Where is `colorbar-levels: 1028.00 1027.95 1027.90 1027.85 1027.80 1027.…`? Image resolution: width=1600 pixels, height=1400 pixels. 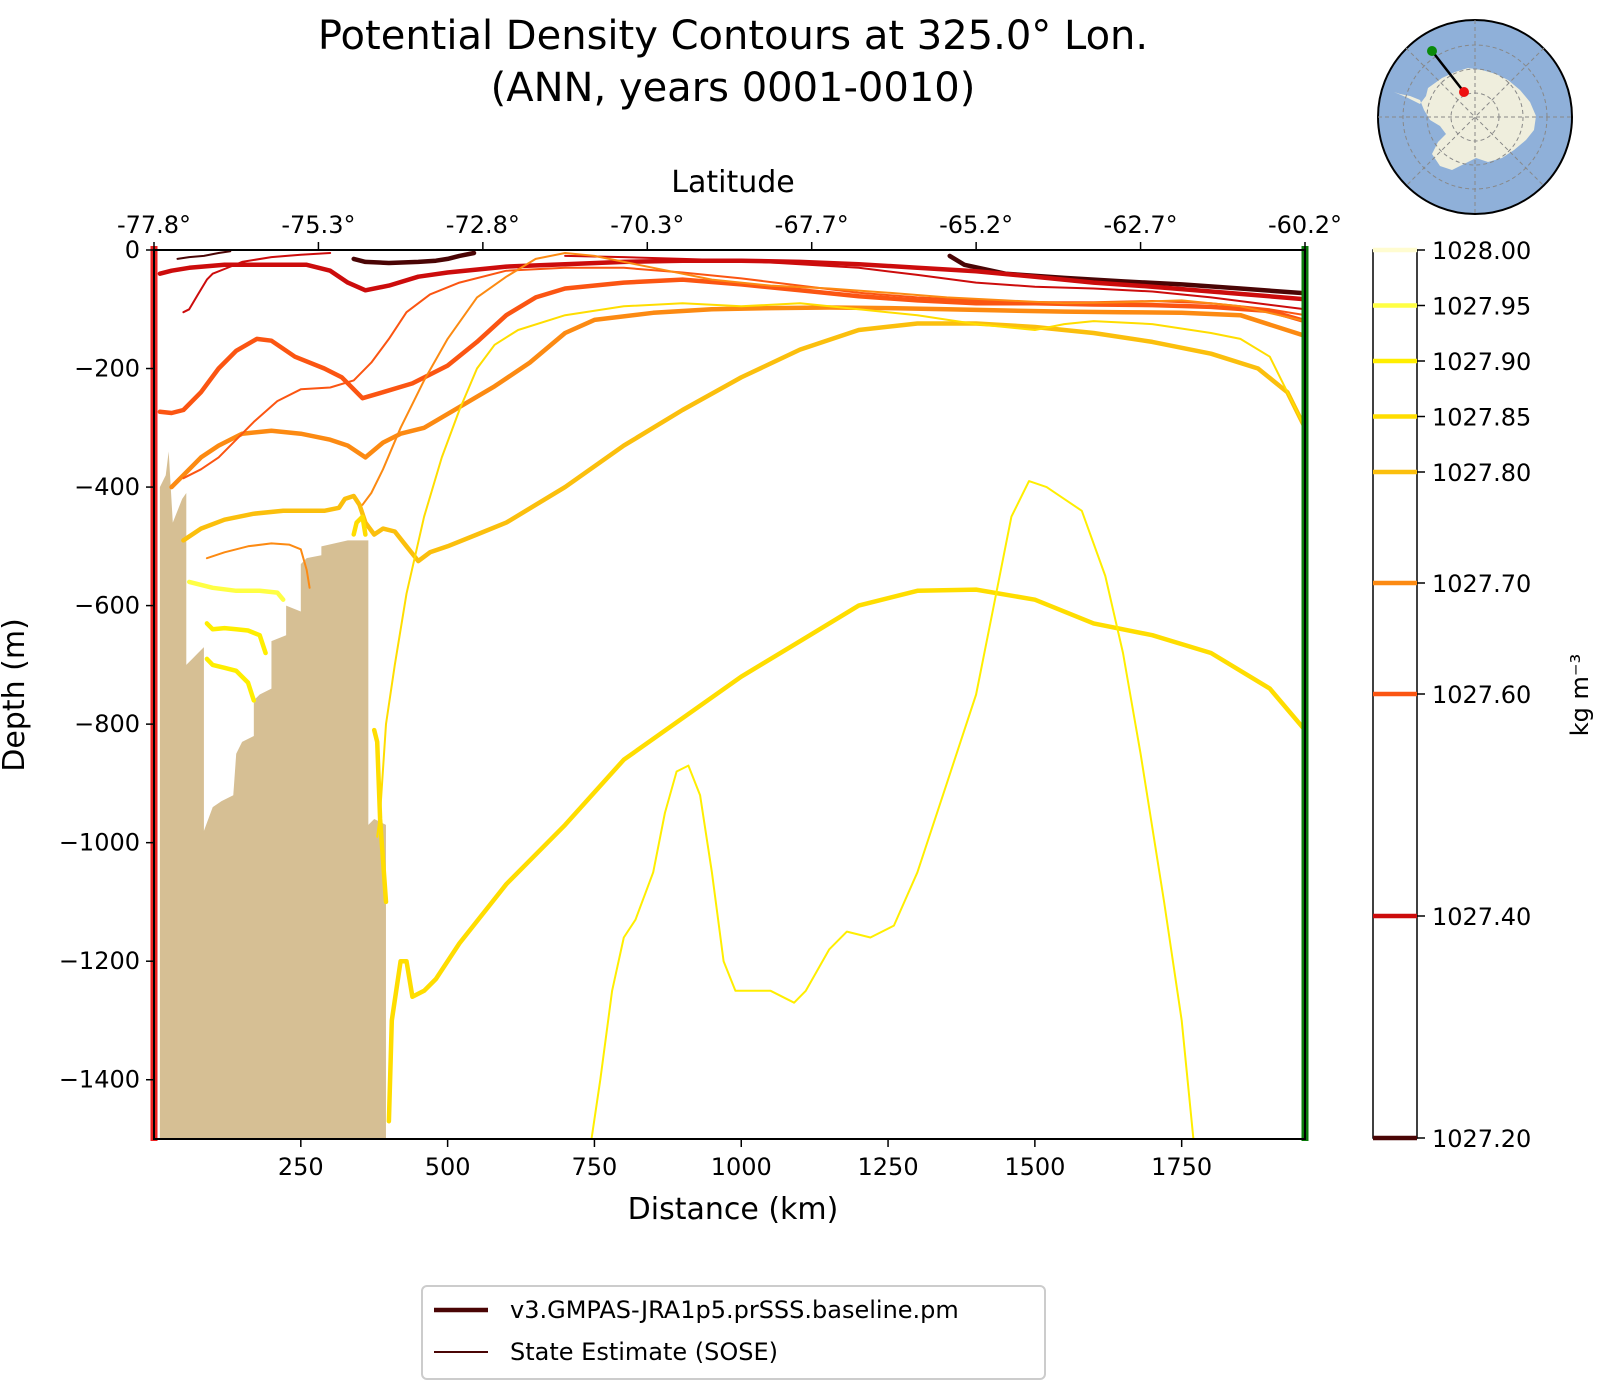
colorbar-levels: 1028.00 1027.95 1027.90 1027.85 1027.80 1027.… is located at coordinates (1452, 695).